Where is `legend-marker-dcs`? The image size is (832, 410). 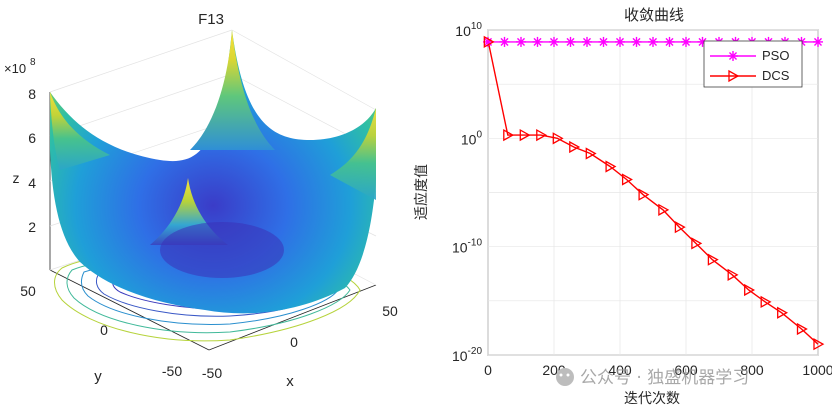
legend-marker-dcs is located at coordinates (734, 76).